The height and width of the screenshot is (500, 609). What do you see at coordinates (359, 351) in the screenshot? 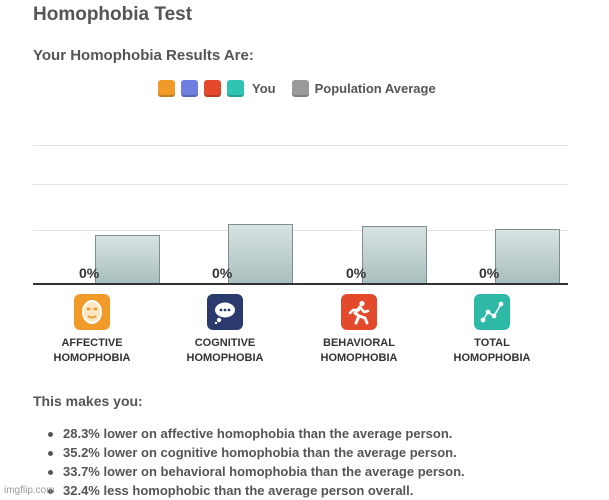
I see `category-label: BEHAVIORAL HOMOPHOBIA` at bounding box center [359, 351].